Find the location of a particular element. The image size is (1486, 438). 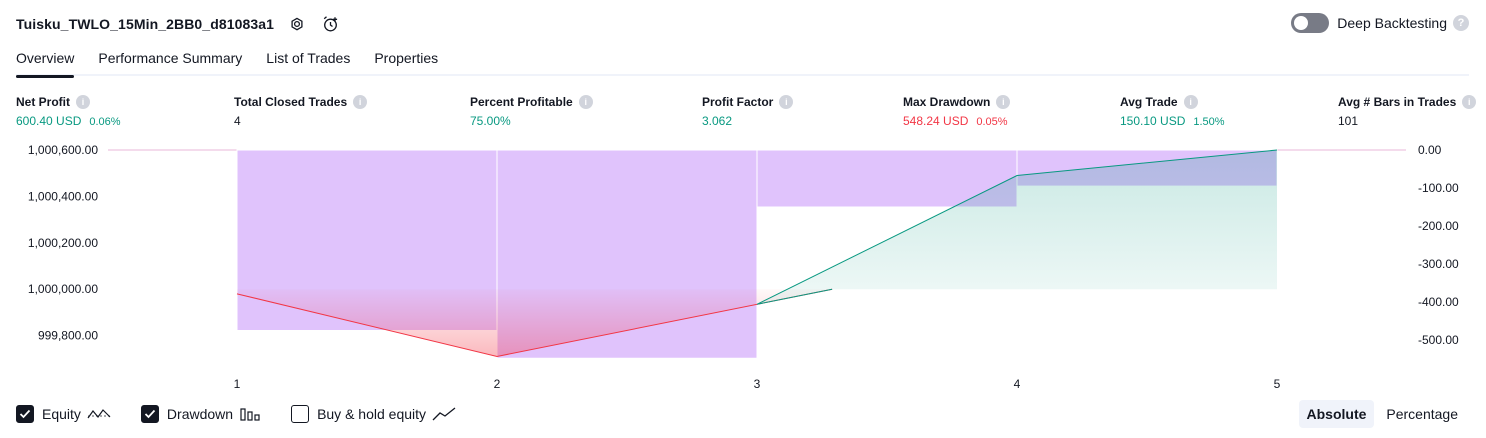

deep-backtesting-label: Deep Backtesting is located at coordinates (1392, 23).